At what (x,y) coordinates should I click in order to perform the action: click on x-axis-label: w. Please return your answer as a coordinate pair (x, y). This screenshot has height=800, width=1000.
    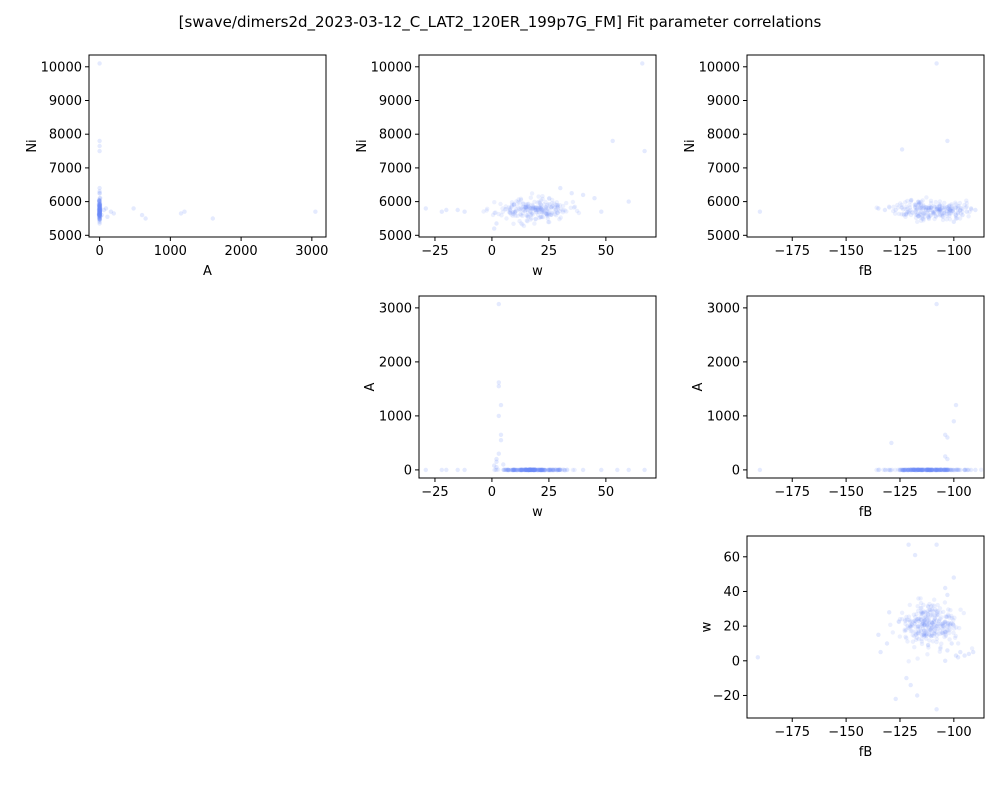
    Looking at the image, I should click on (537, 512).